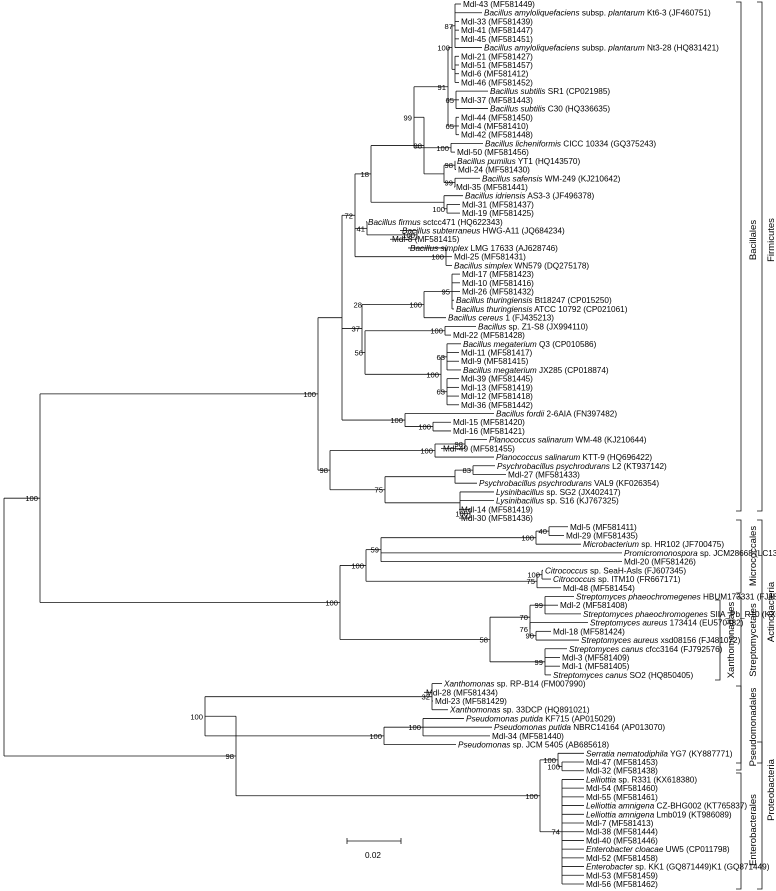  Describe the element at coordinates (495, 126) in the screenshot. I see `leaf-label: Mdl-4 (MF581410)` at that location.